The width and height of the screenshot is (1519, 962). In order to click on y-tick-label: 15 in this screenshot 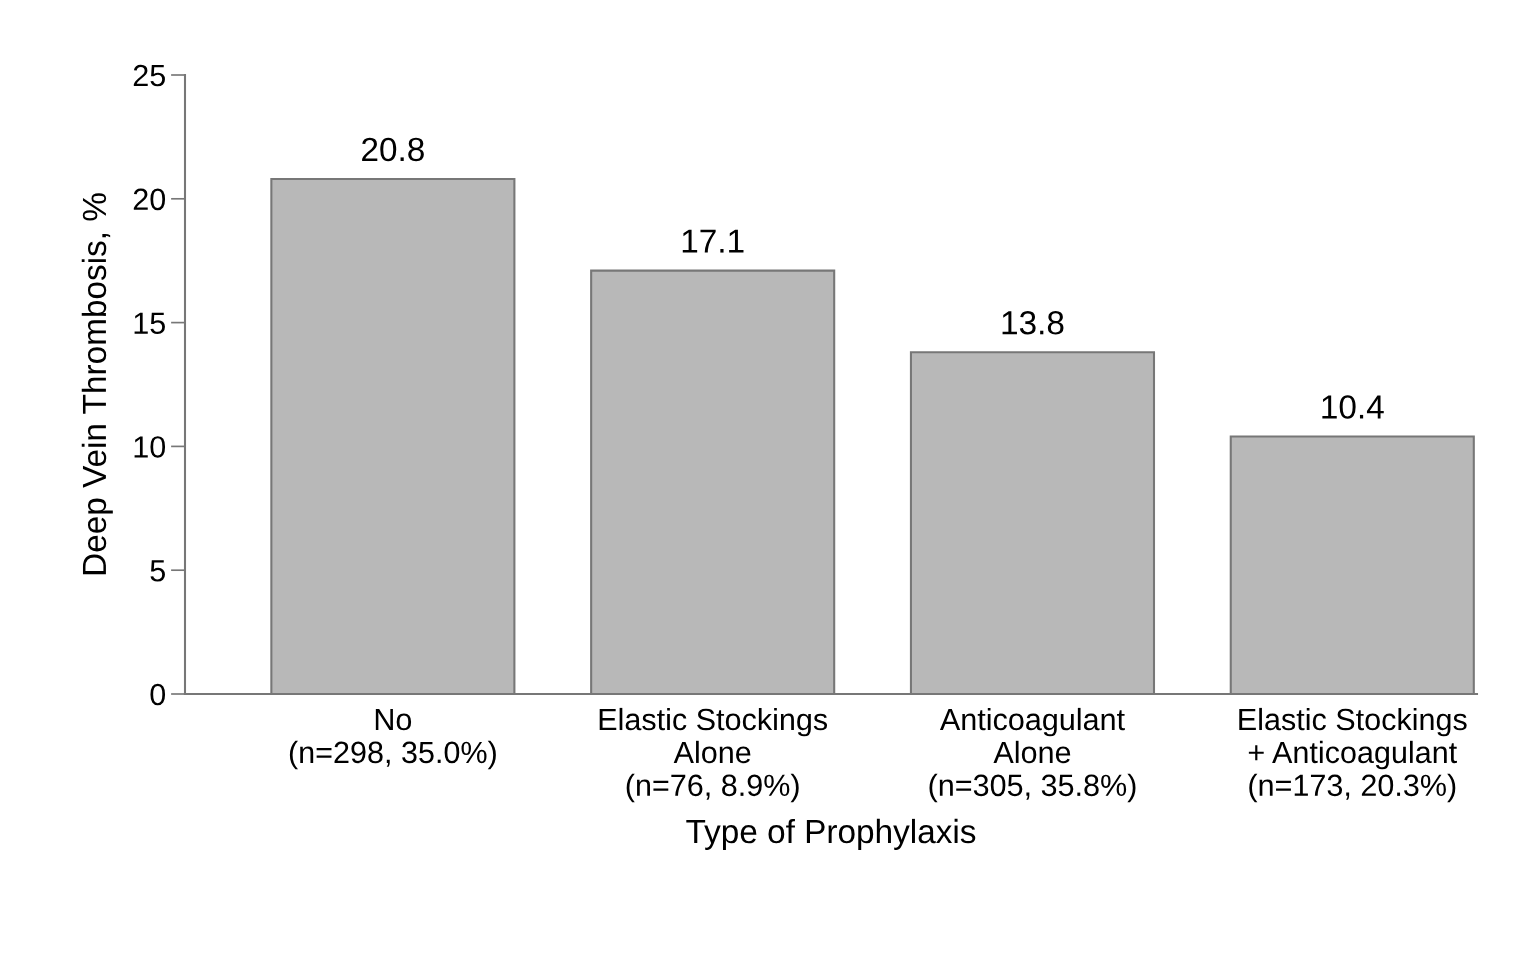, I will do `click(149, 323)`.